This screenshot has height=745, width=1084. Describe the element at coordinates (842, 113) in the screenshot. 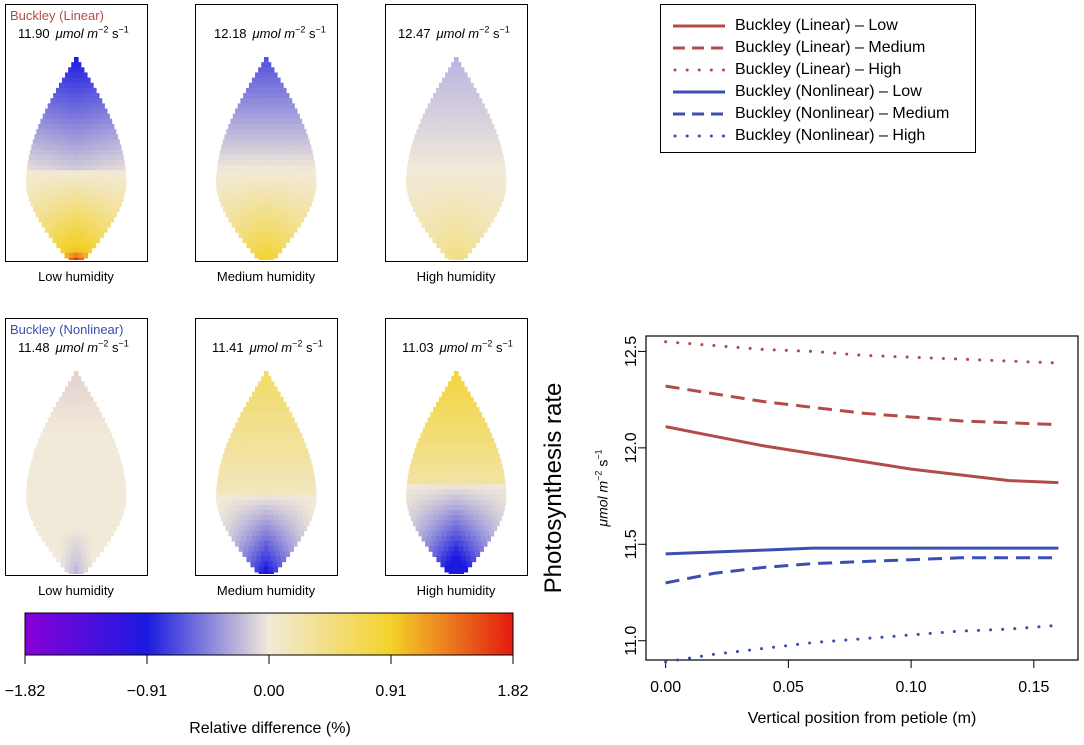

I see `legend-label: Buckley (Nonlinear) – Medium` at that location.